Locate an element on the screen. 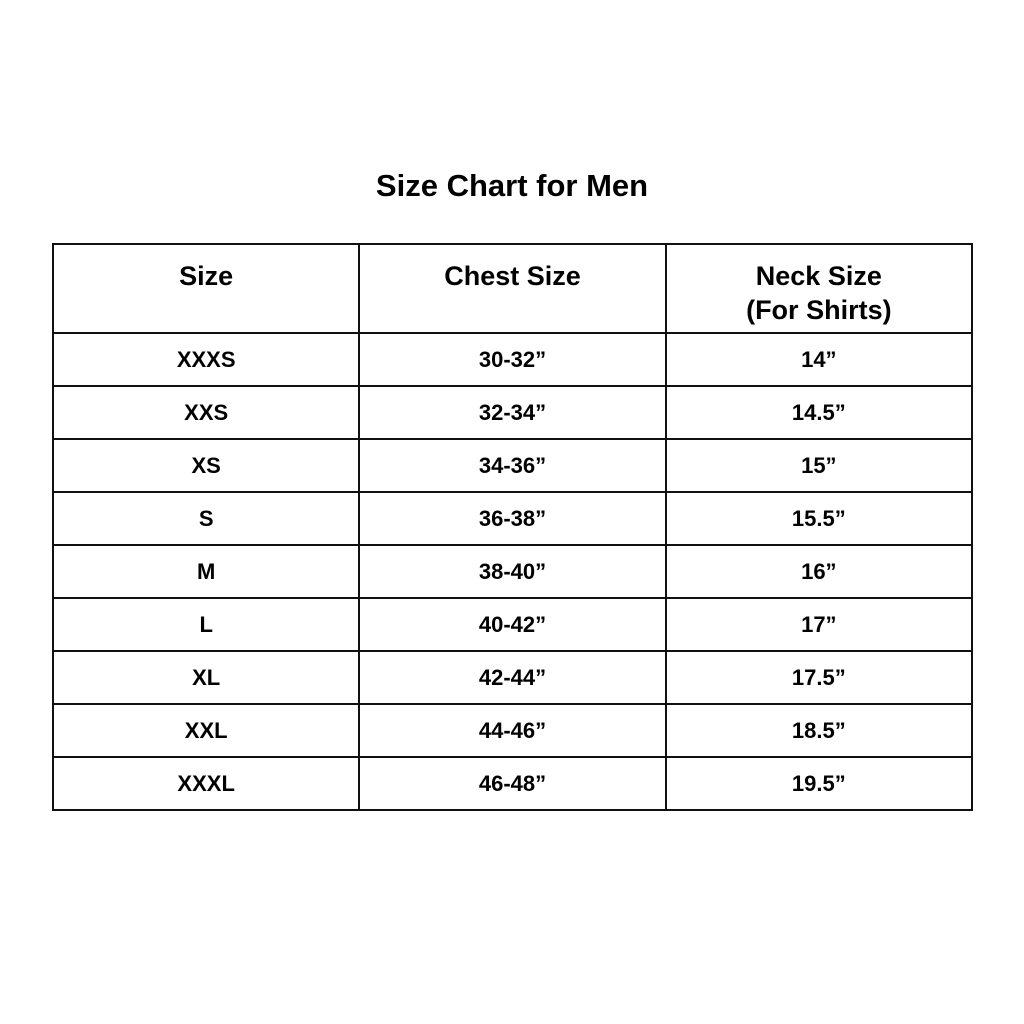 The width and height of the screenshot is (1024, 1024). chest-size-cell: 40-42” is located at coordinates (512, 624).